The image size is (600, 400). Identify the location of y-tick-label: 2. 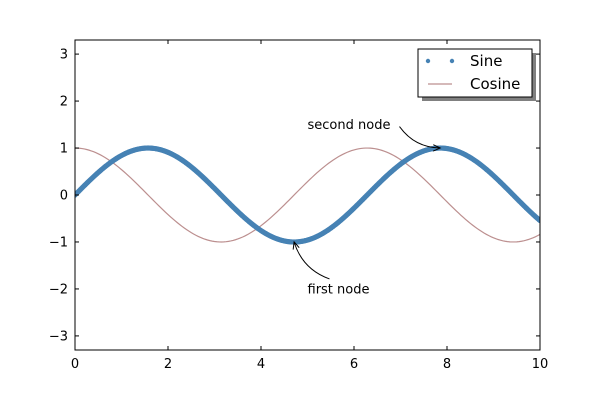
(64, 102).